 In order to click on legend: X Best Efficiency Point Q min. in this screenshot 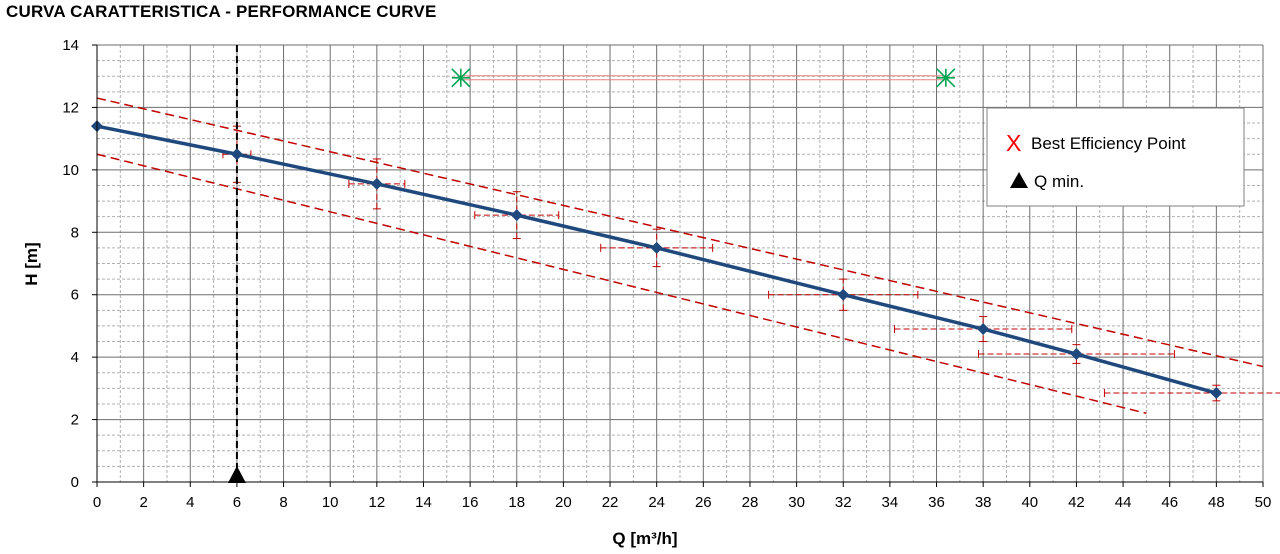, I will do `click(1115, 157)`.